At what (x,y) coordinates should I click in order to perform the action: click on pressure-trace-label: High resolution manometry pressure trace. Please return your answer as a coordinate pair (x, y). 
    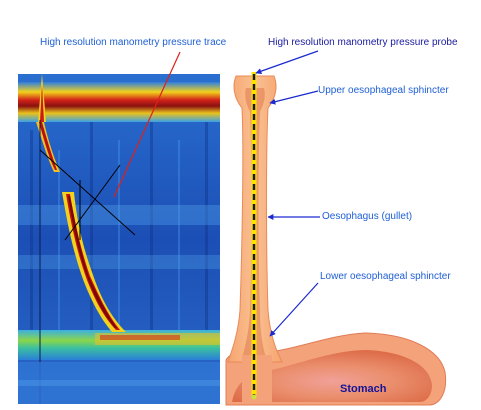
    Looking at the image, I should click on (133, 43).